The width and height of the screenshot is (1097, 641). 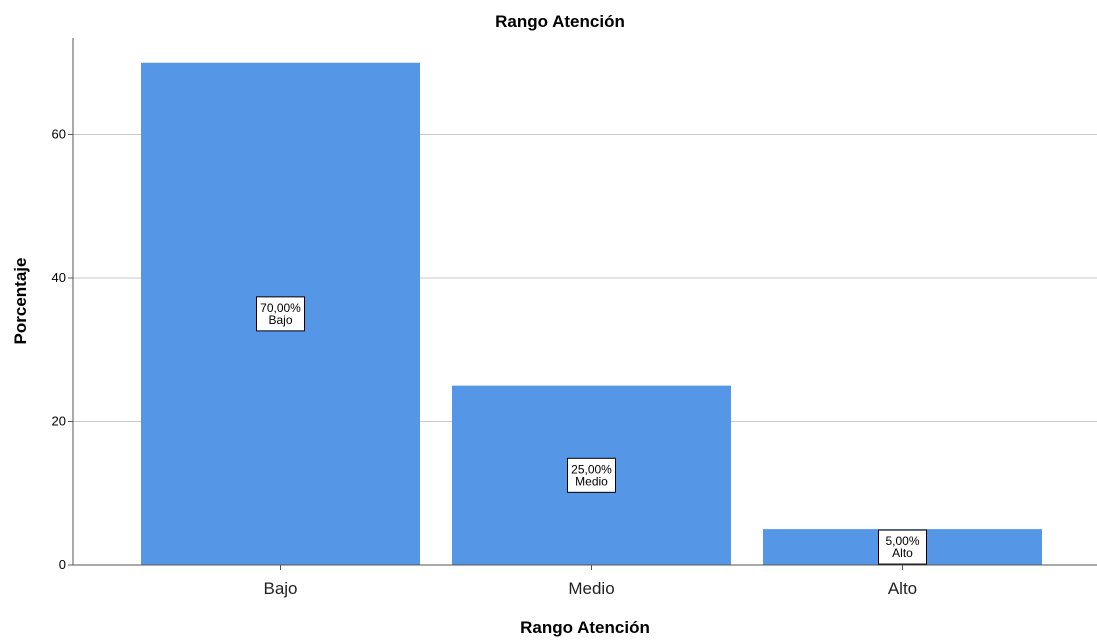 What do you see at coordinates (20, 301) in the screenshot?
I see `y-axis-title: Porcentaje` at bounding box center [20, 301].